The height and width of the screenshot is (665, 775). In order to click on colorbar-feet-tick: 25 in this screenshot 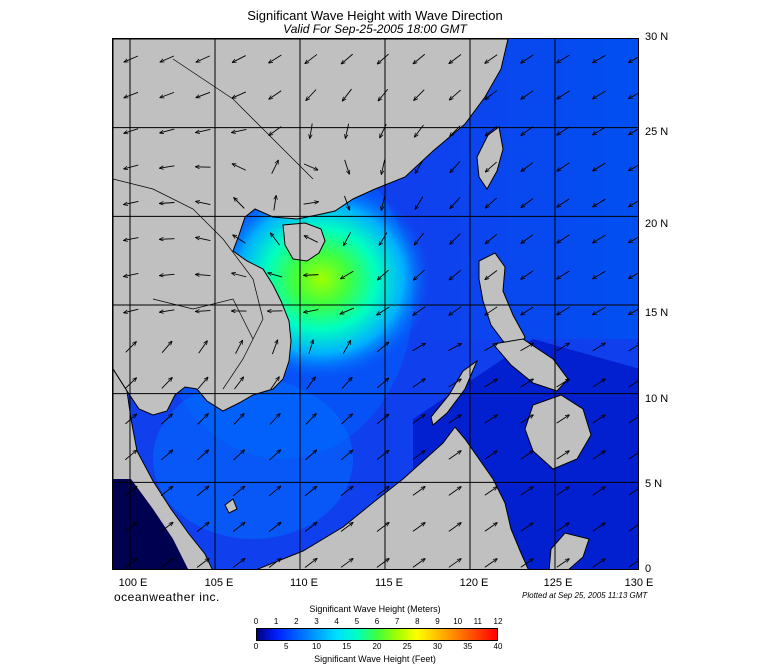, I will do `click(407, 646)`.